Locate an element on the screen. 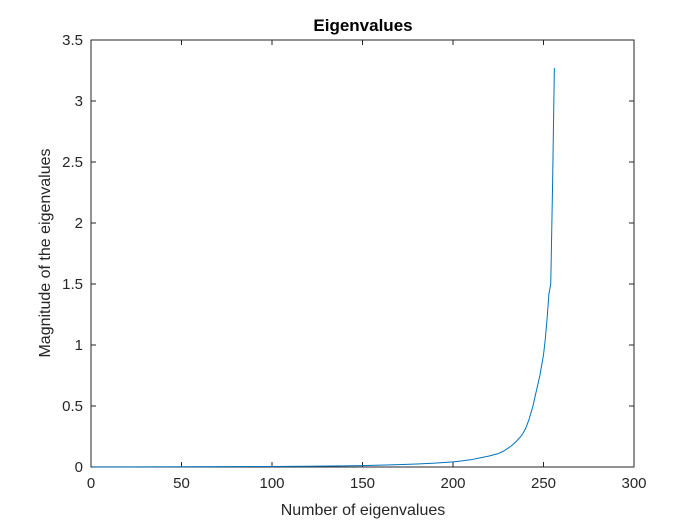 This screenshot has height=525, width=700. chart-title: Eigenvalues is located at coordinates (362, 25).